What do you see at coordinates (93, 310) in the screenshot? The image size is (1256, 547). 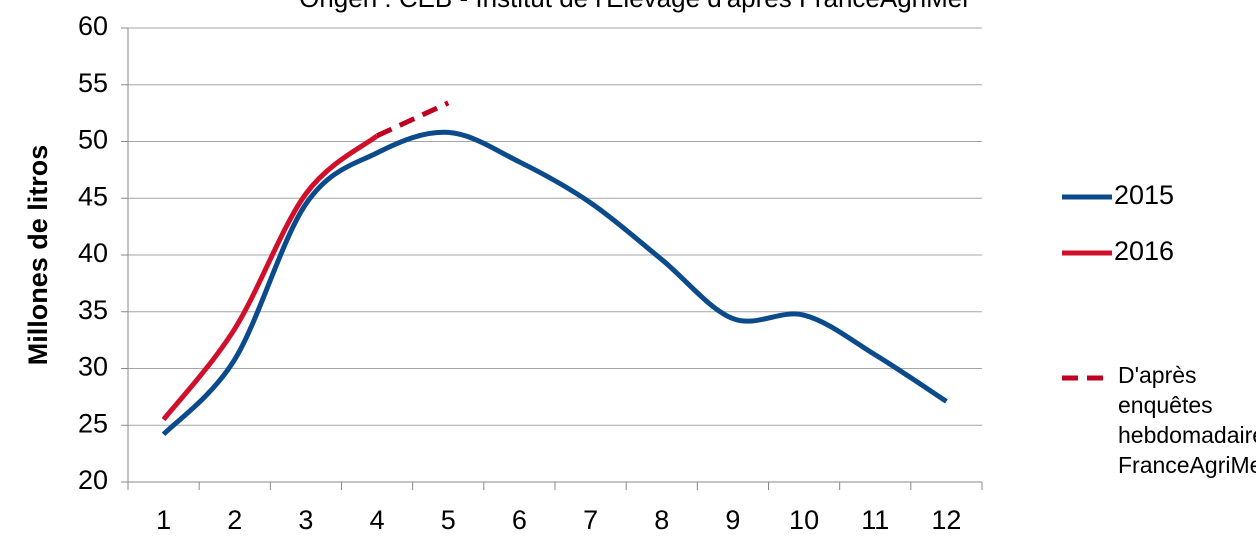 I see `y-tick-label: 35` at bounding box center [93, 310].